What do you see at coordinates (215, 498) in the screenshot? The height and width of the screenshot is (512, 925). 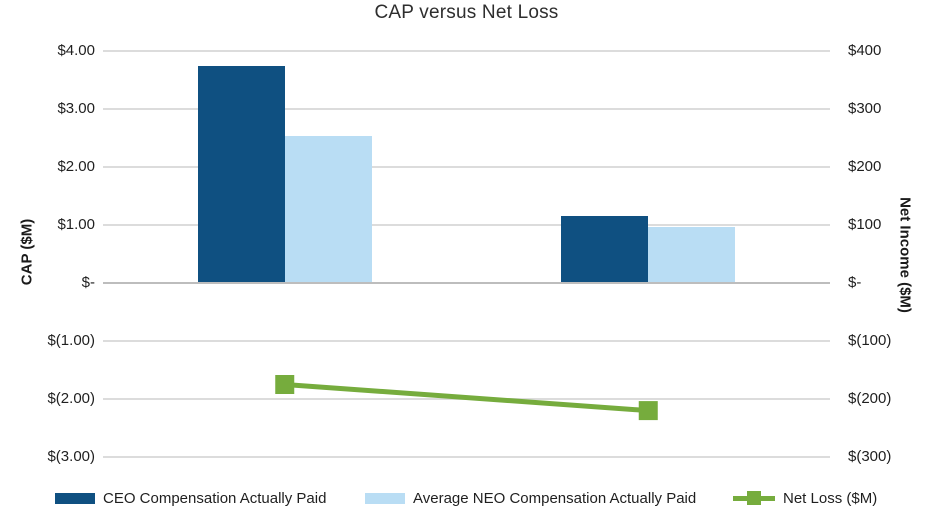 I see `legend-label-ceo-cap: CEO Compensation Actually Paid` at bounding box center [215, 498].